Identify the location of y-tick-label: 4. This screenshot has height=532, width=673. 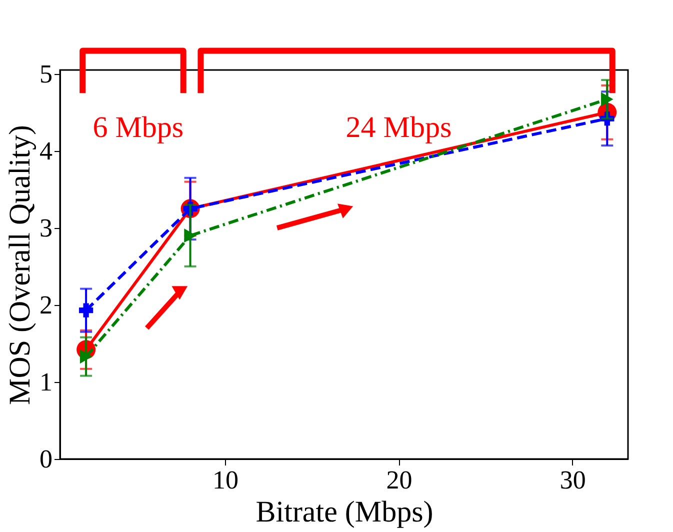
(46, 151).